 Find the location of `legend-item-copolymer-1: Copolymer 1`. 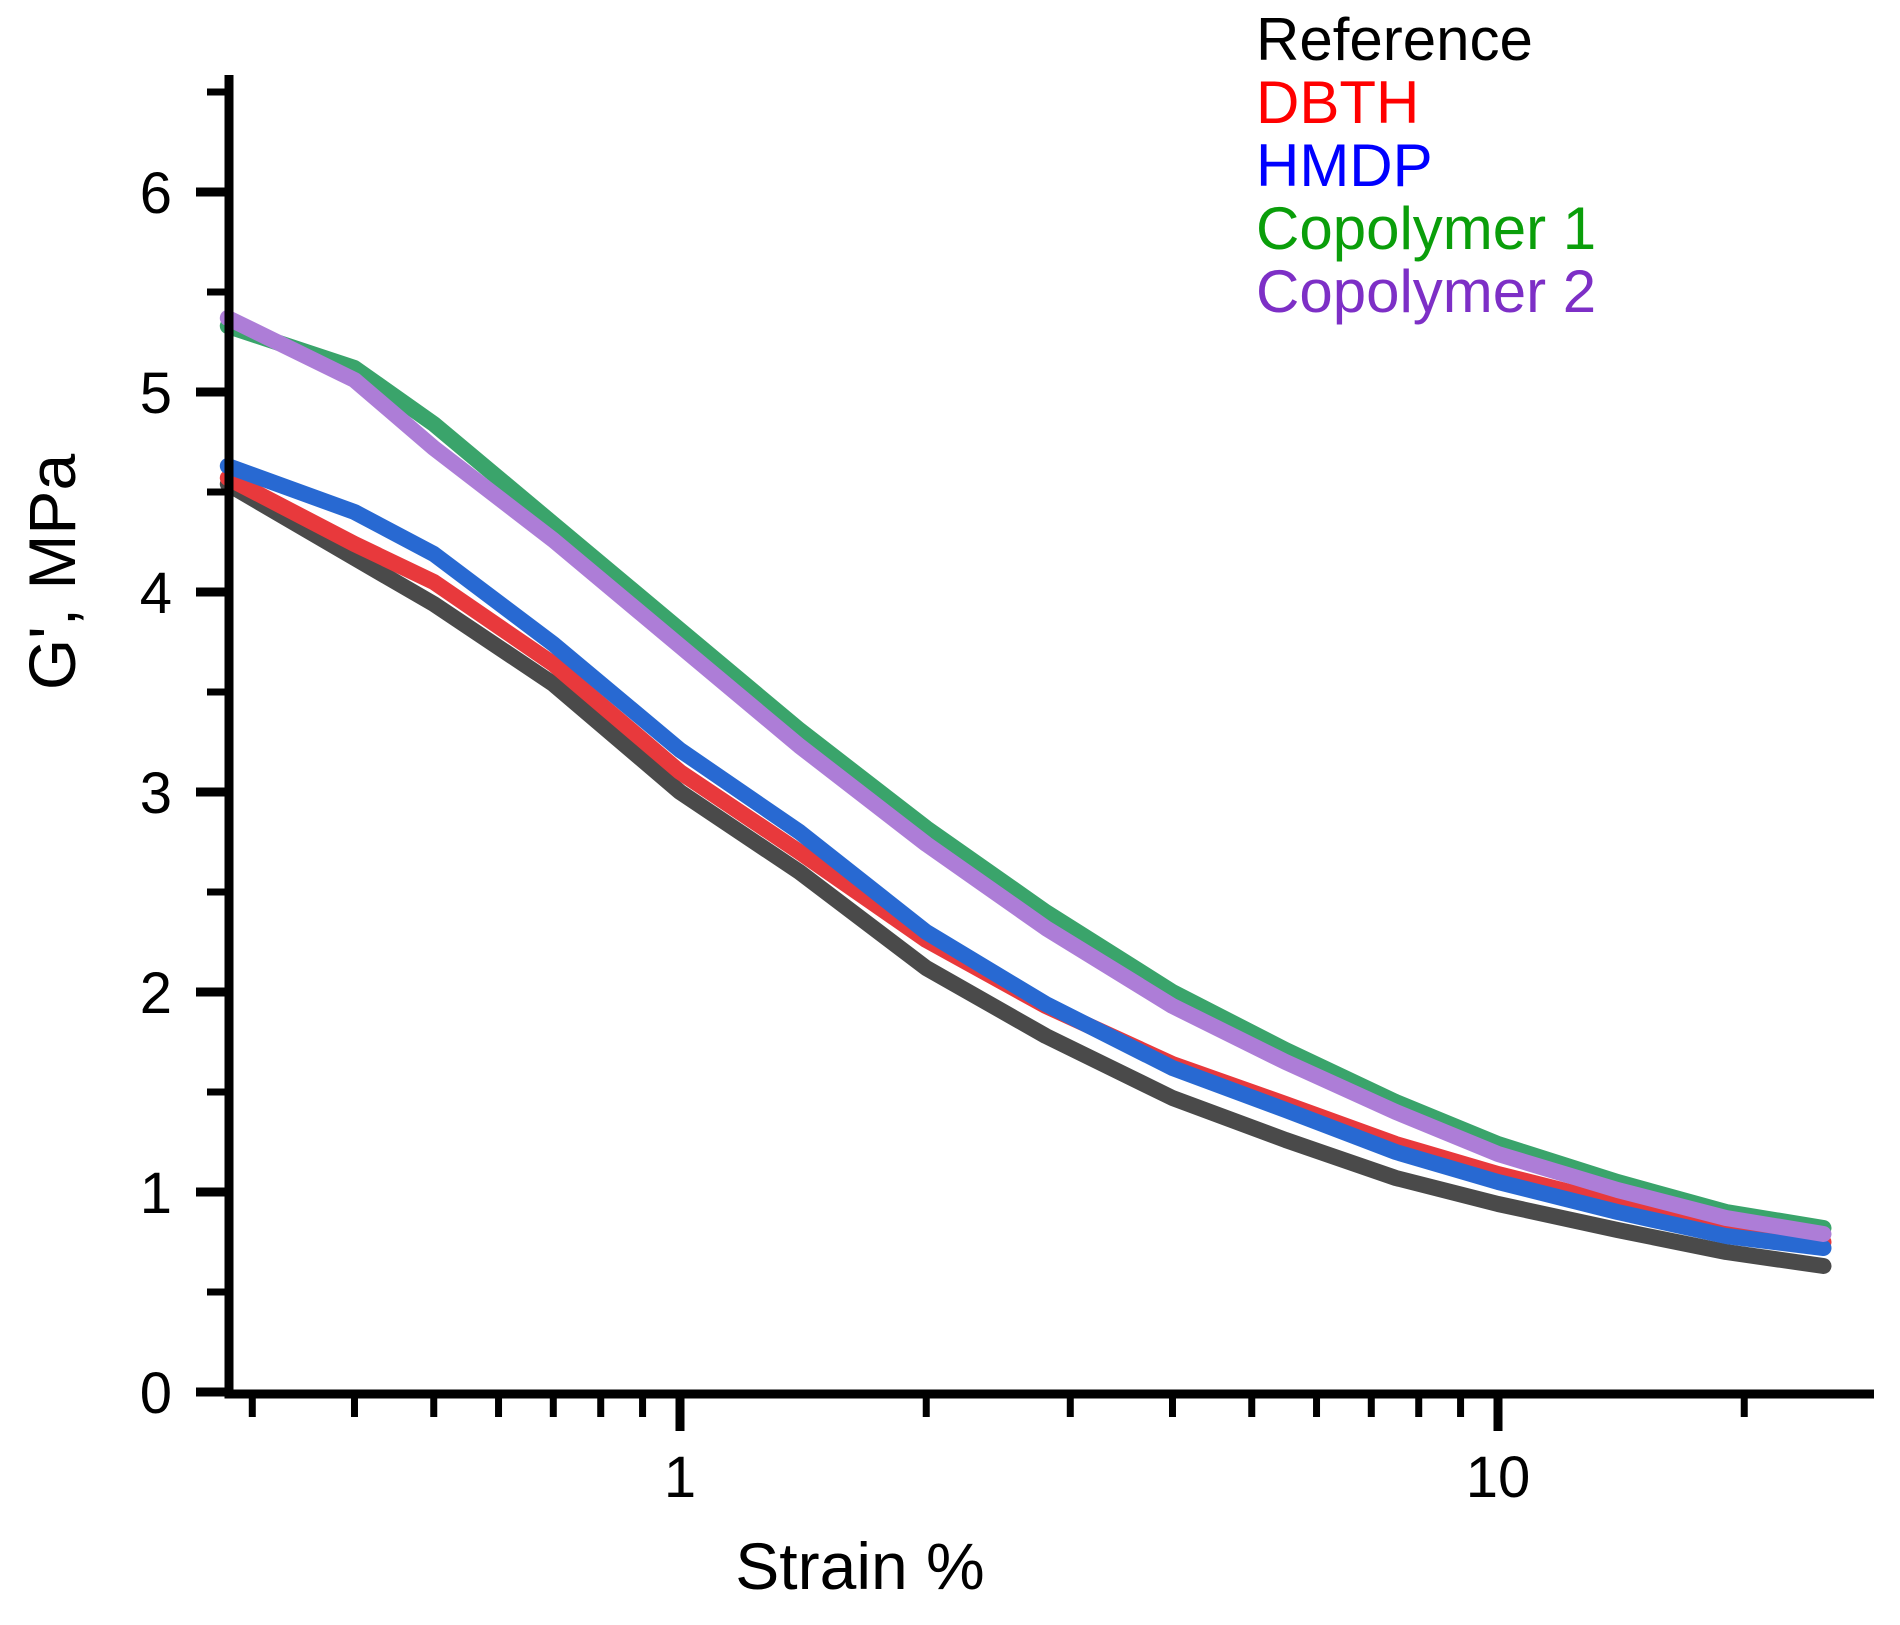

legend-item-copolymer-1: Copolymer 1 is located at coordinates (1426, 228).